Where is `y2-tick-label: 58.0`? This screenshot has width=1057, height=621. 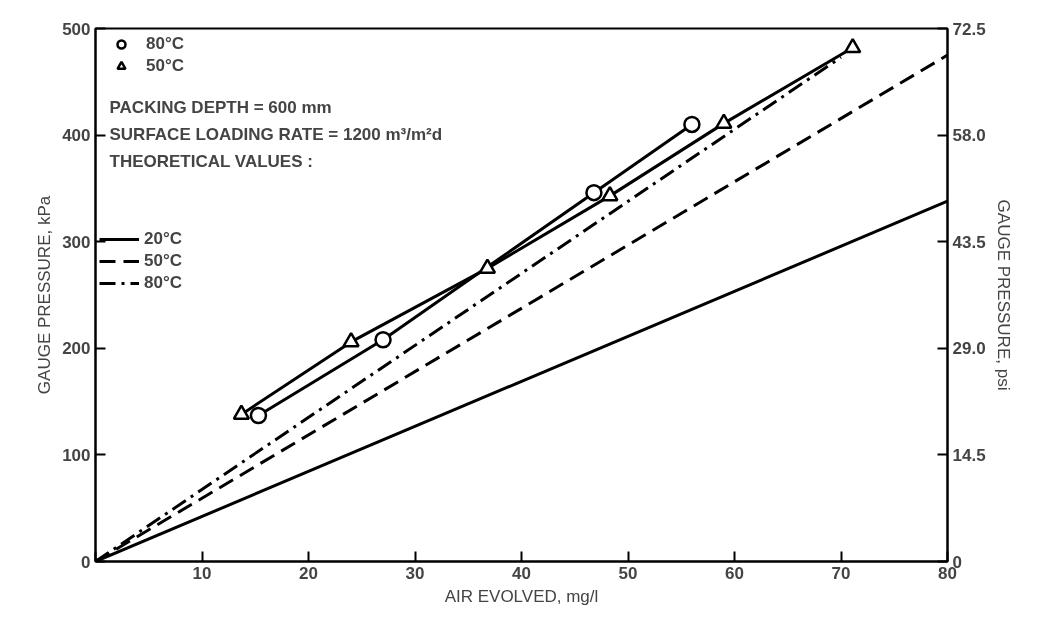
y2-tick-label: 58.0 is located at coordinates (969, 136).